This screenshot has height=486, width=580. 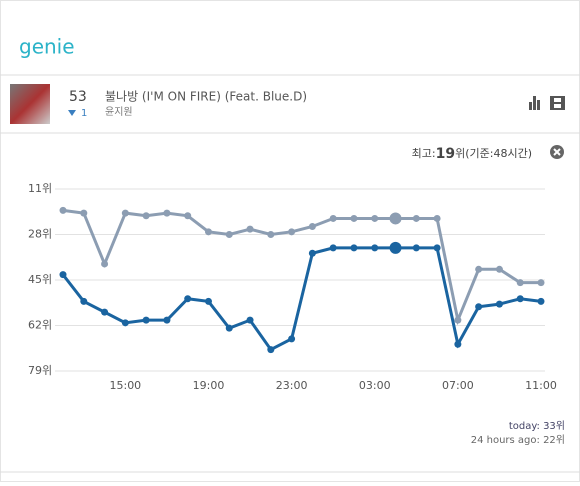 What do you see at coordinates (458, 385) in the screenshot?
I see `x-tick-label: 07:00` at bounding box center [458, 385].